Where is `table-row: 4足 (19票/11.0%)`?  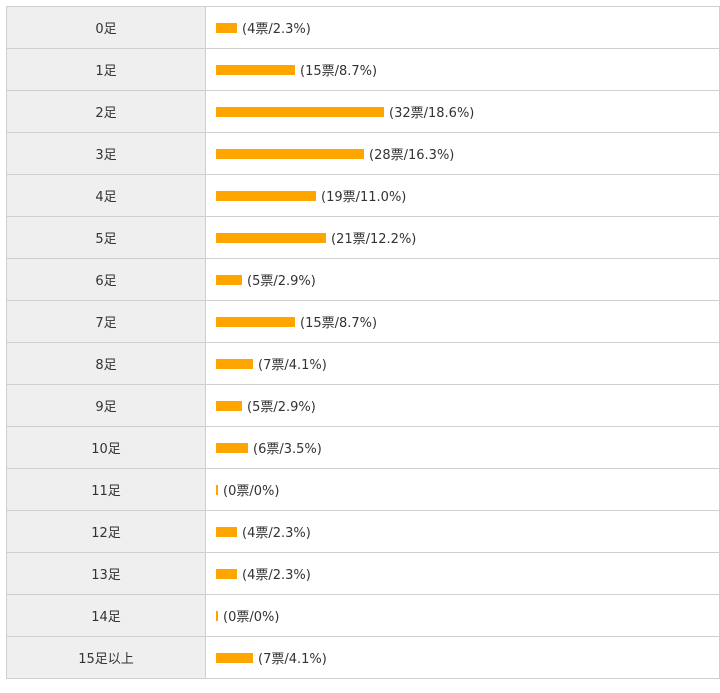
table-row: 4足 (19票/11.0%) is located at coordinates (363, 195).